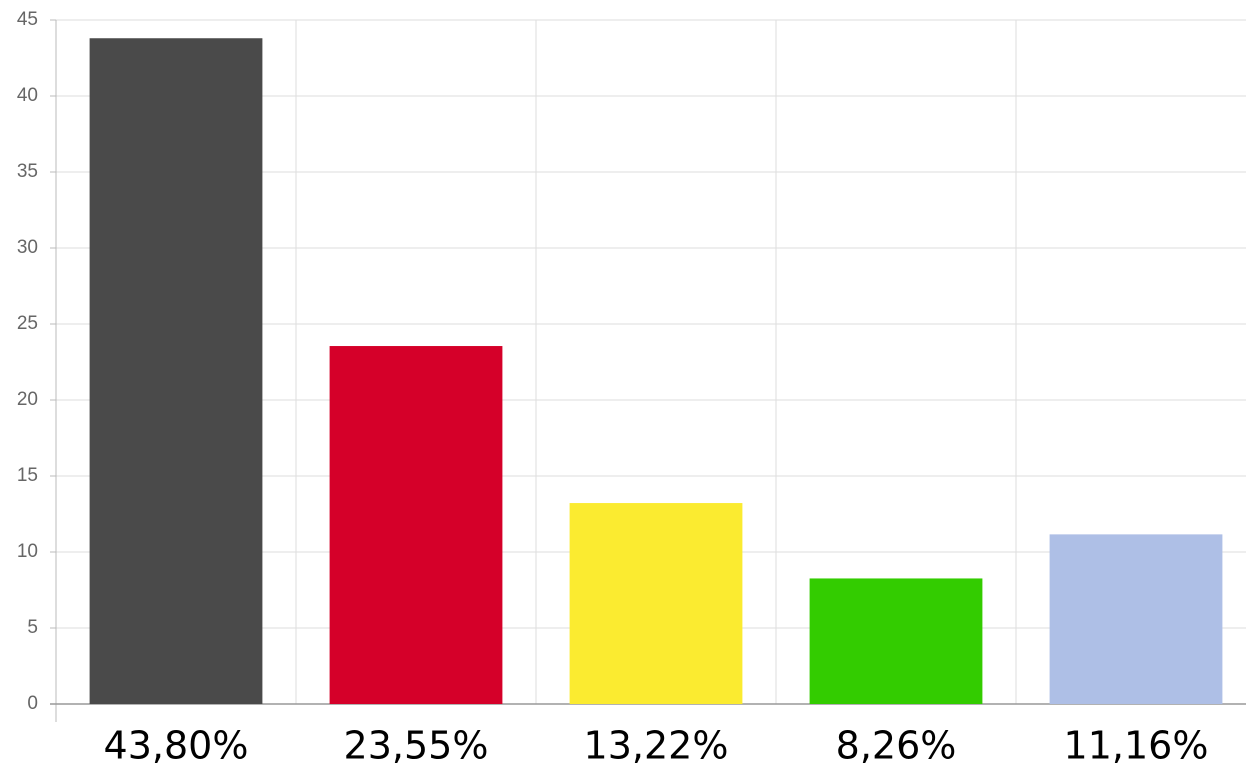  I want to click on y-tick-label: 25, so click(27, 323).